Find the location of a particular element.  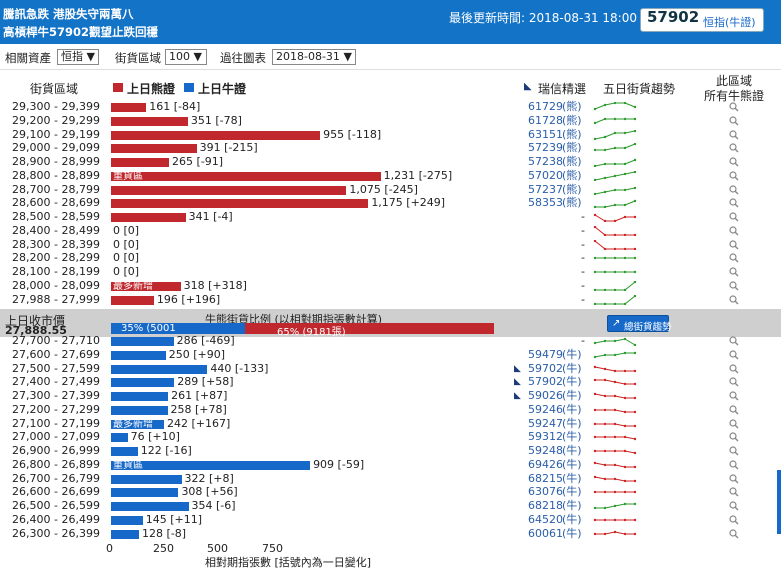

asset-select-value: 恒指 is located at coordinates (72, 56).